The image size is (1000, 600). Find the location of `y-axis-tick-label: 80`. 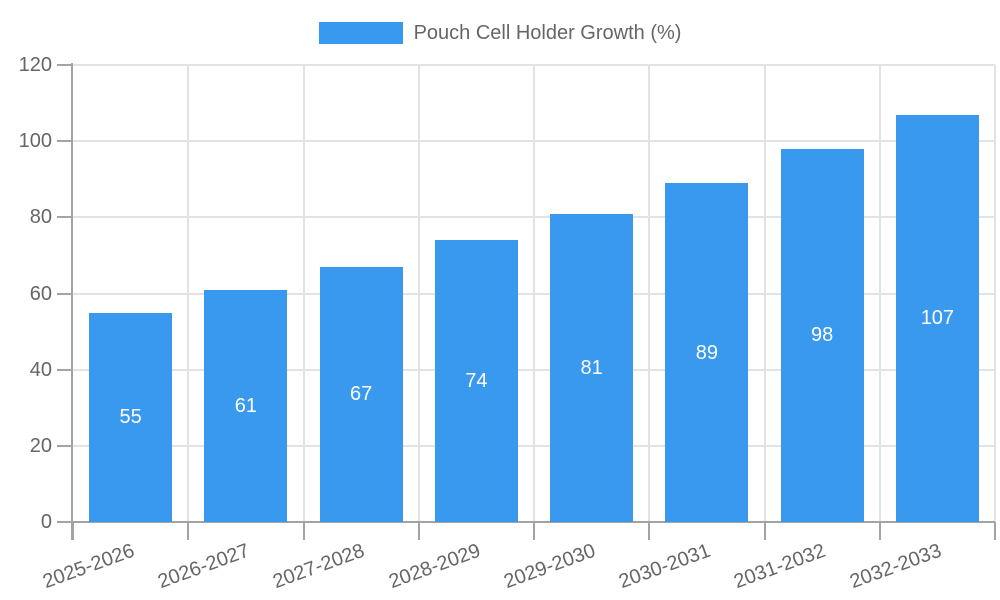

y-axis-tick-label: 80 is located at coordinates (40, 217).